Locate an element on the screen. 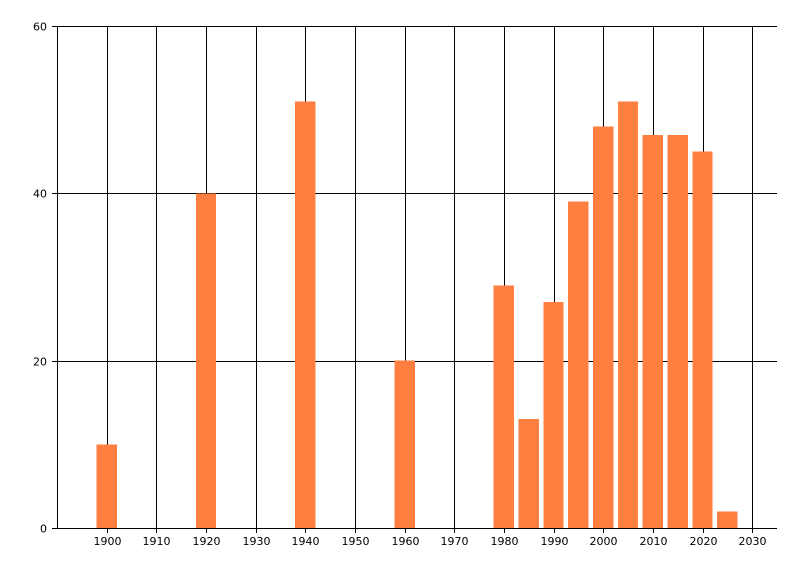 Image resolution: width=800 pixels, height=576 pixels. x-tick-label: 1970 is located at coordinates (455, 541).